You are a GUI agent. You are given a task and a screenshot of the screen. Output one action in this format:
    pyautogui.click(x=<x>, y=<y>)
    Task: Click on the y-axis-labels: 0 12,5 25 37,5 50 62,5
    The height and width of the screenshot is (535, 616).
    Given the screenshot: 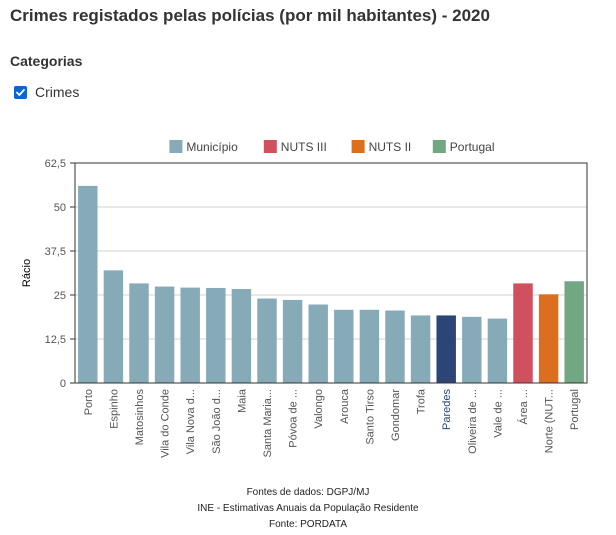 What is the action you would take?
    pyautogui.click(x=60, y=274)
    